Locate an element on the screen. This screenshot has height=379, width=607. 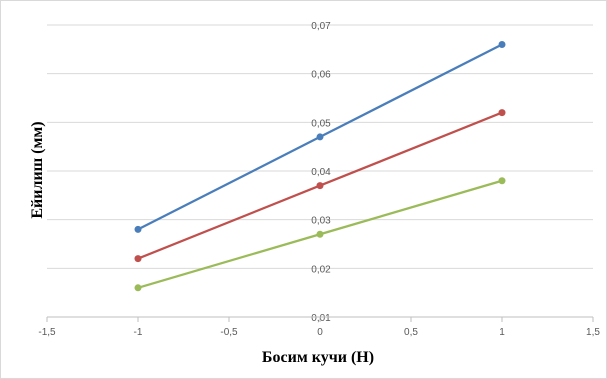
y-axis-title: Ейилиш (мм) is located at coordinates (37, 169).